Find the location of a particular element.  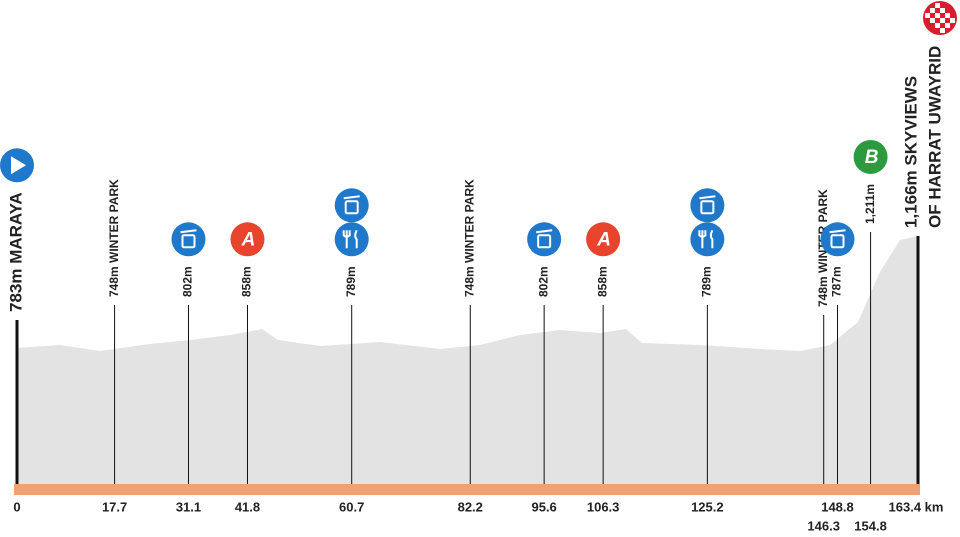

route-bar is located at coordinates (467, 489).